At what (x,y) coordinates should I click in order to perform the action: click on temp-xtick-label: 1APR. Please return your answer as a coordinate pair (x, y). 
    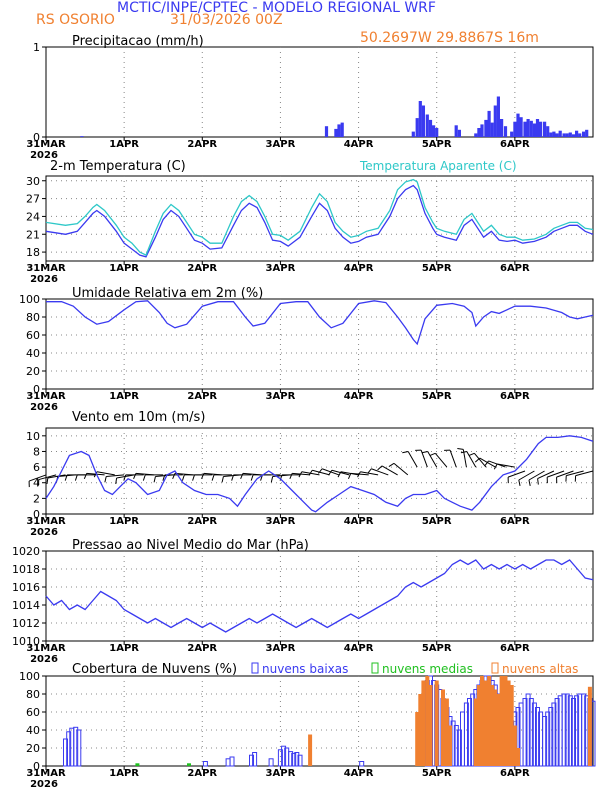
    Looking at the image, I should click on (124, 268).